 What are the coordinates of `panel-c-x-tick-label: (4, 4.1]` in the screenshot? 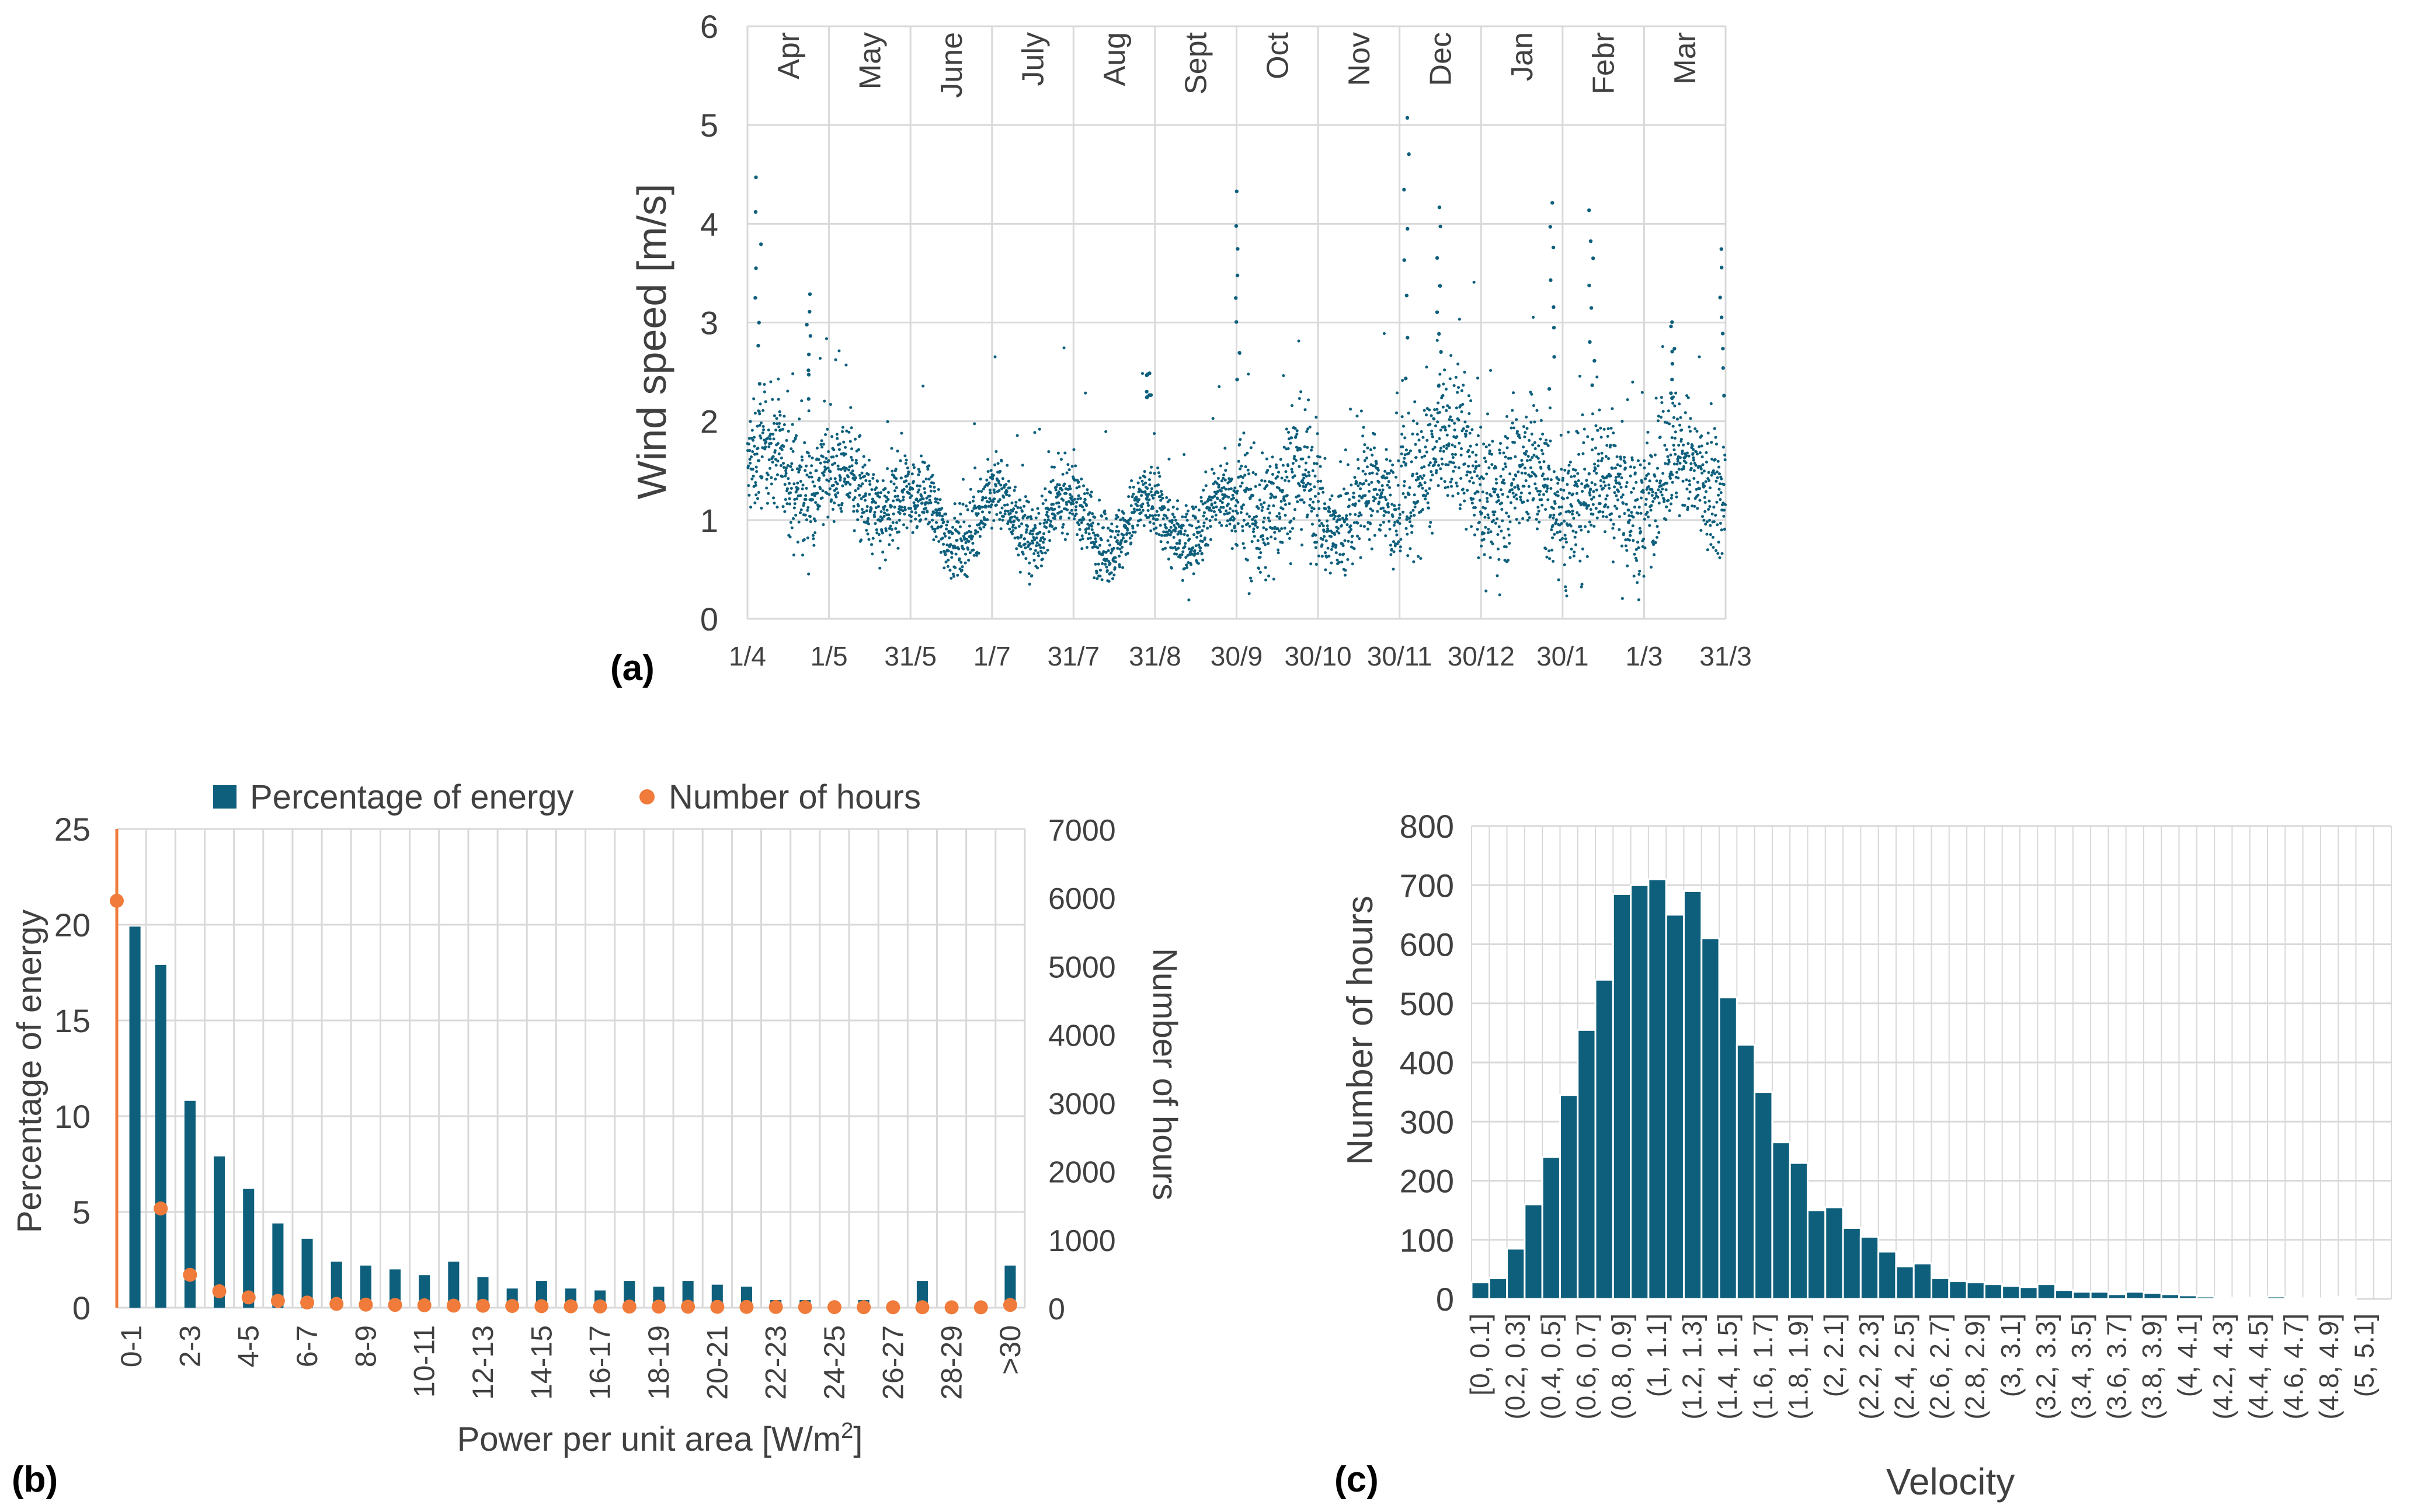 It's located at (2187, 1356).